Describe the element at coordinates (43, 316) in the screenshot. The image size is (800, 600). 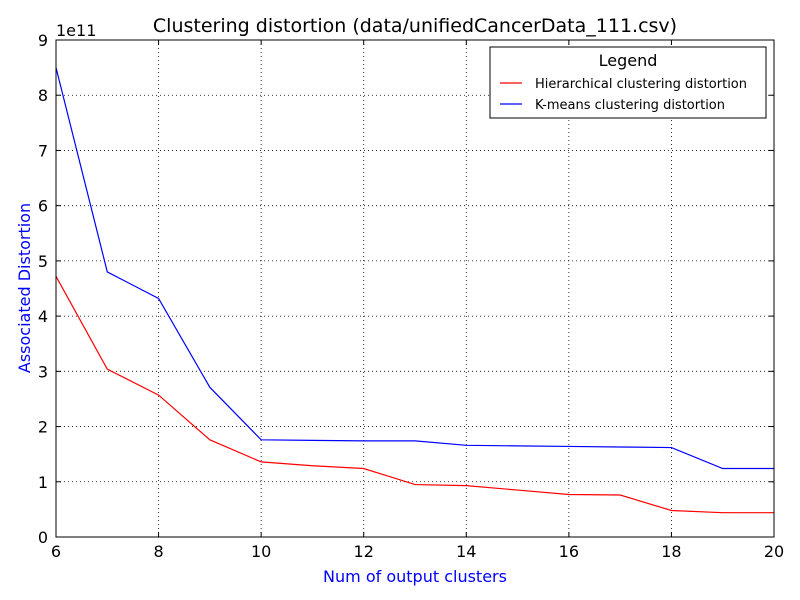
I see `y-tick-label: 4` at that location.